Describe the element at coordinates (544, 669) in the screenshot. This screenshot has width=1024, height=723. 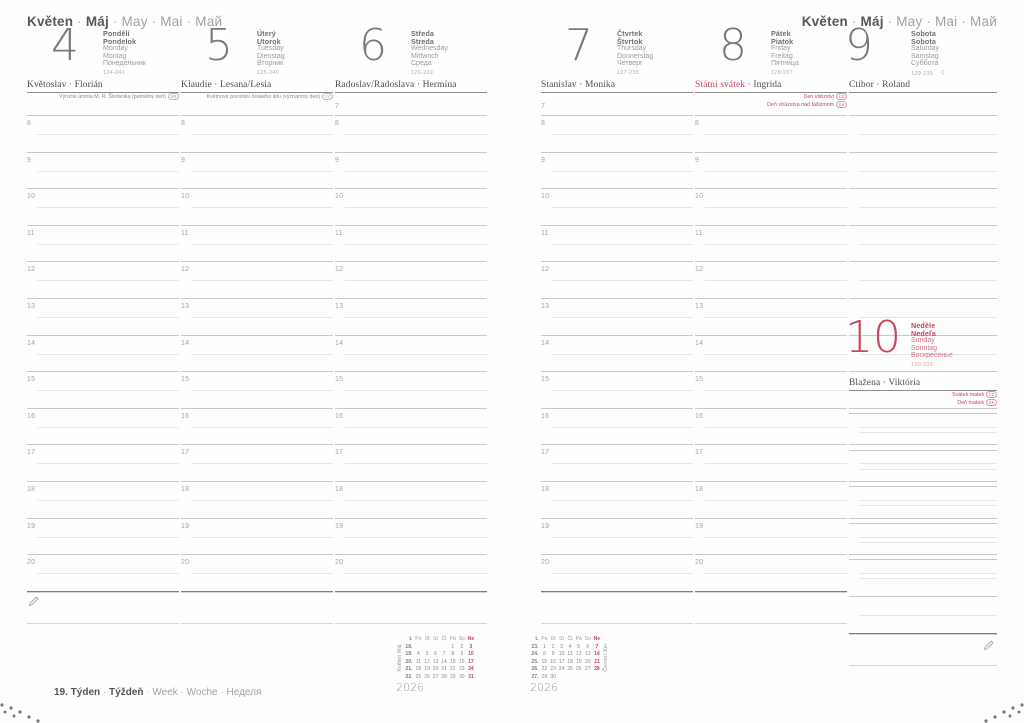
I see `mini-calendar-day: 22` at that location.